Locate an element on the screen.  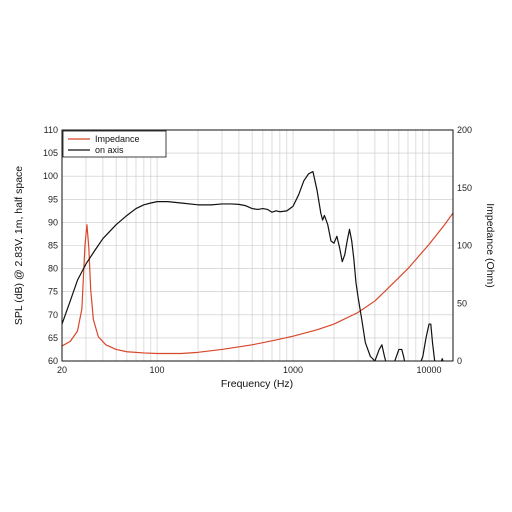
y-right-tick-label: 150 is located at coordinates (464, 188).